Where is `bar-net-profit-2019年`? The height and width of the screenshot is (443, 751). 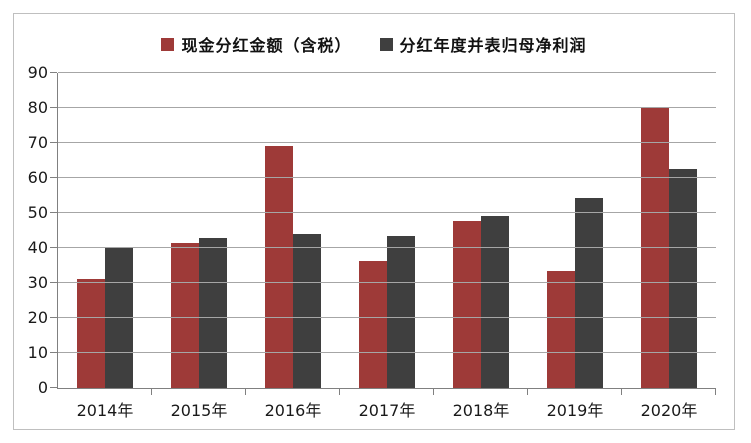 bar-net-profit-2019年 is located at coordinates (589, 293).